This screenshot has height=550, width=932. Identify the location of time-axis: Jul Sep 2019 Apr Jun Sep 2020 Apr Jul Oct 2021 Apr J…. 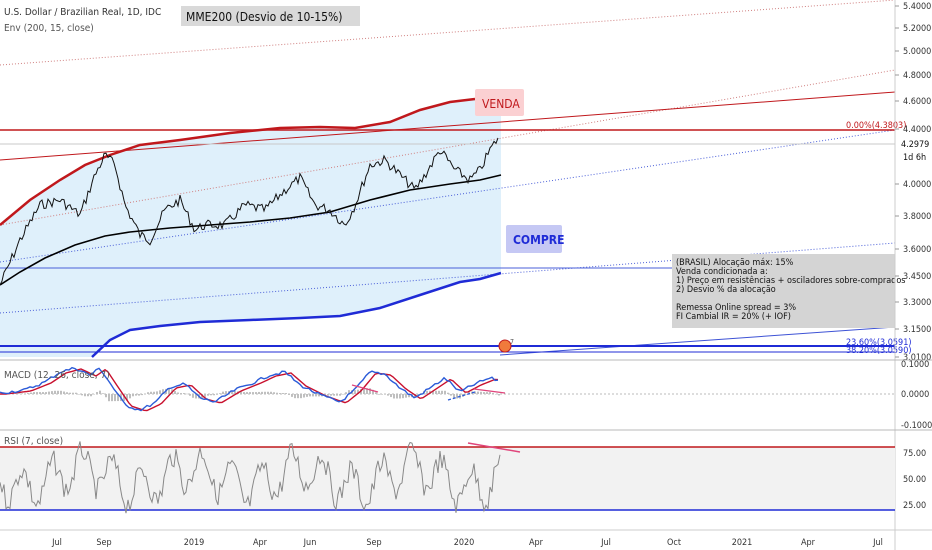
(467, 543).